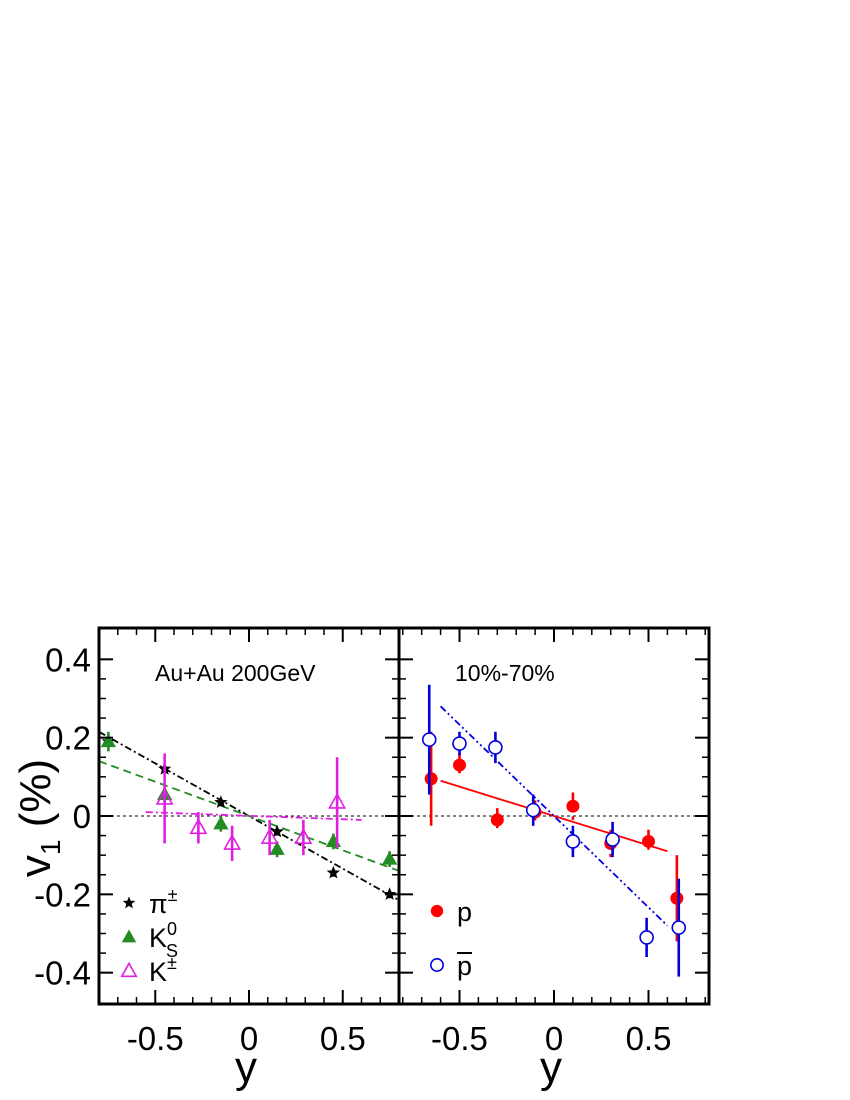 This screenshot has height=1100, width=850. I want to click on kch-legend-base: K, so click(158, 972).